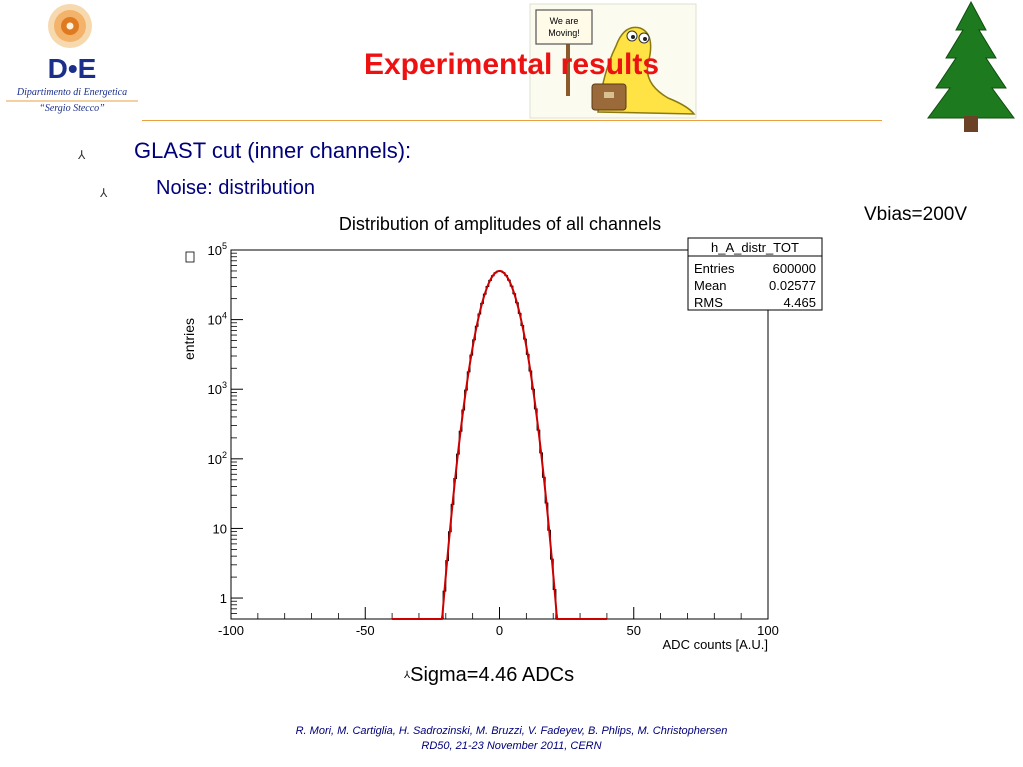  What do you see at coordinates (511, 746) in the screenshot?
I see `footer-event: RD50, 21-23 November 2011, CERN` at bounding box center [511, 746].